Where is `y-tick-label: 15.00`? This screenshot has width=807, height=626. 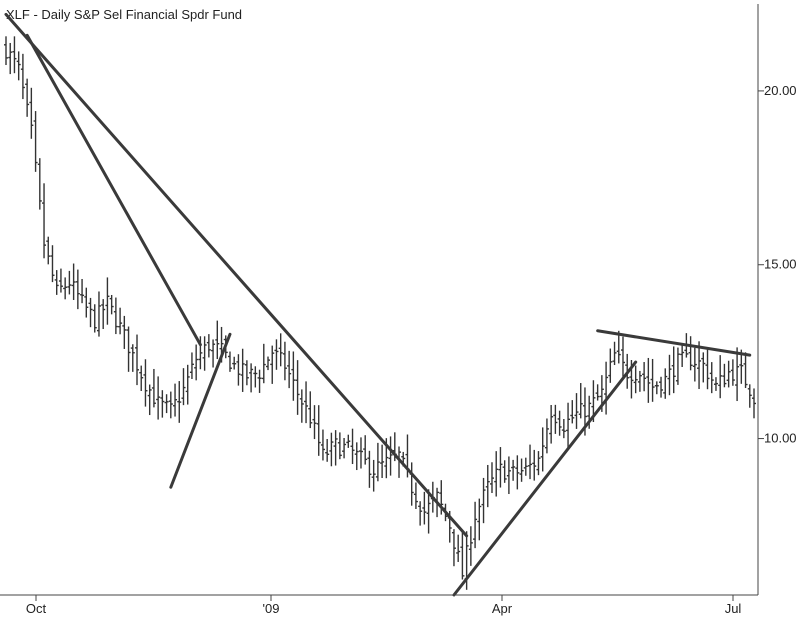 y-tick-label: 15.00 is located at coordinates (780, 264).